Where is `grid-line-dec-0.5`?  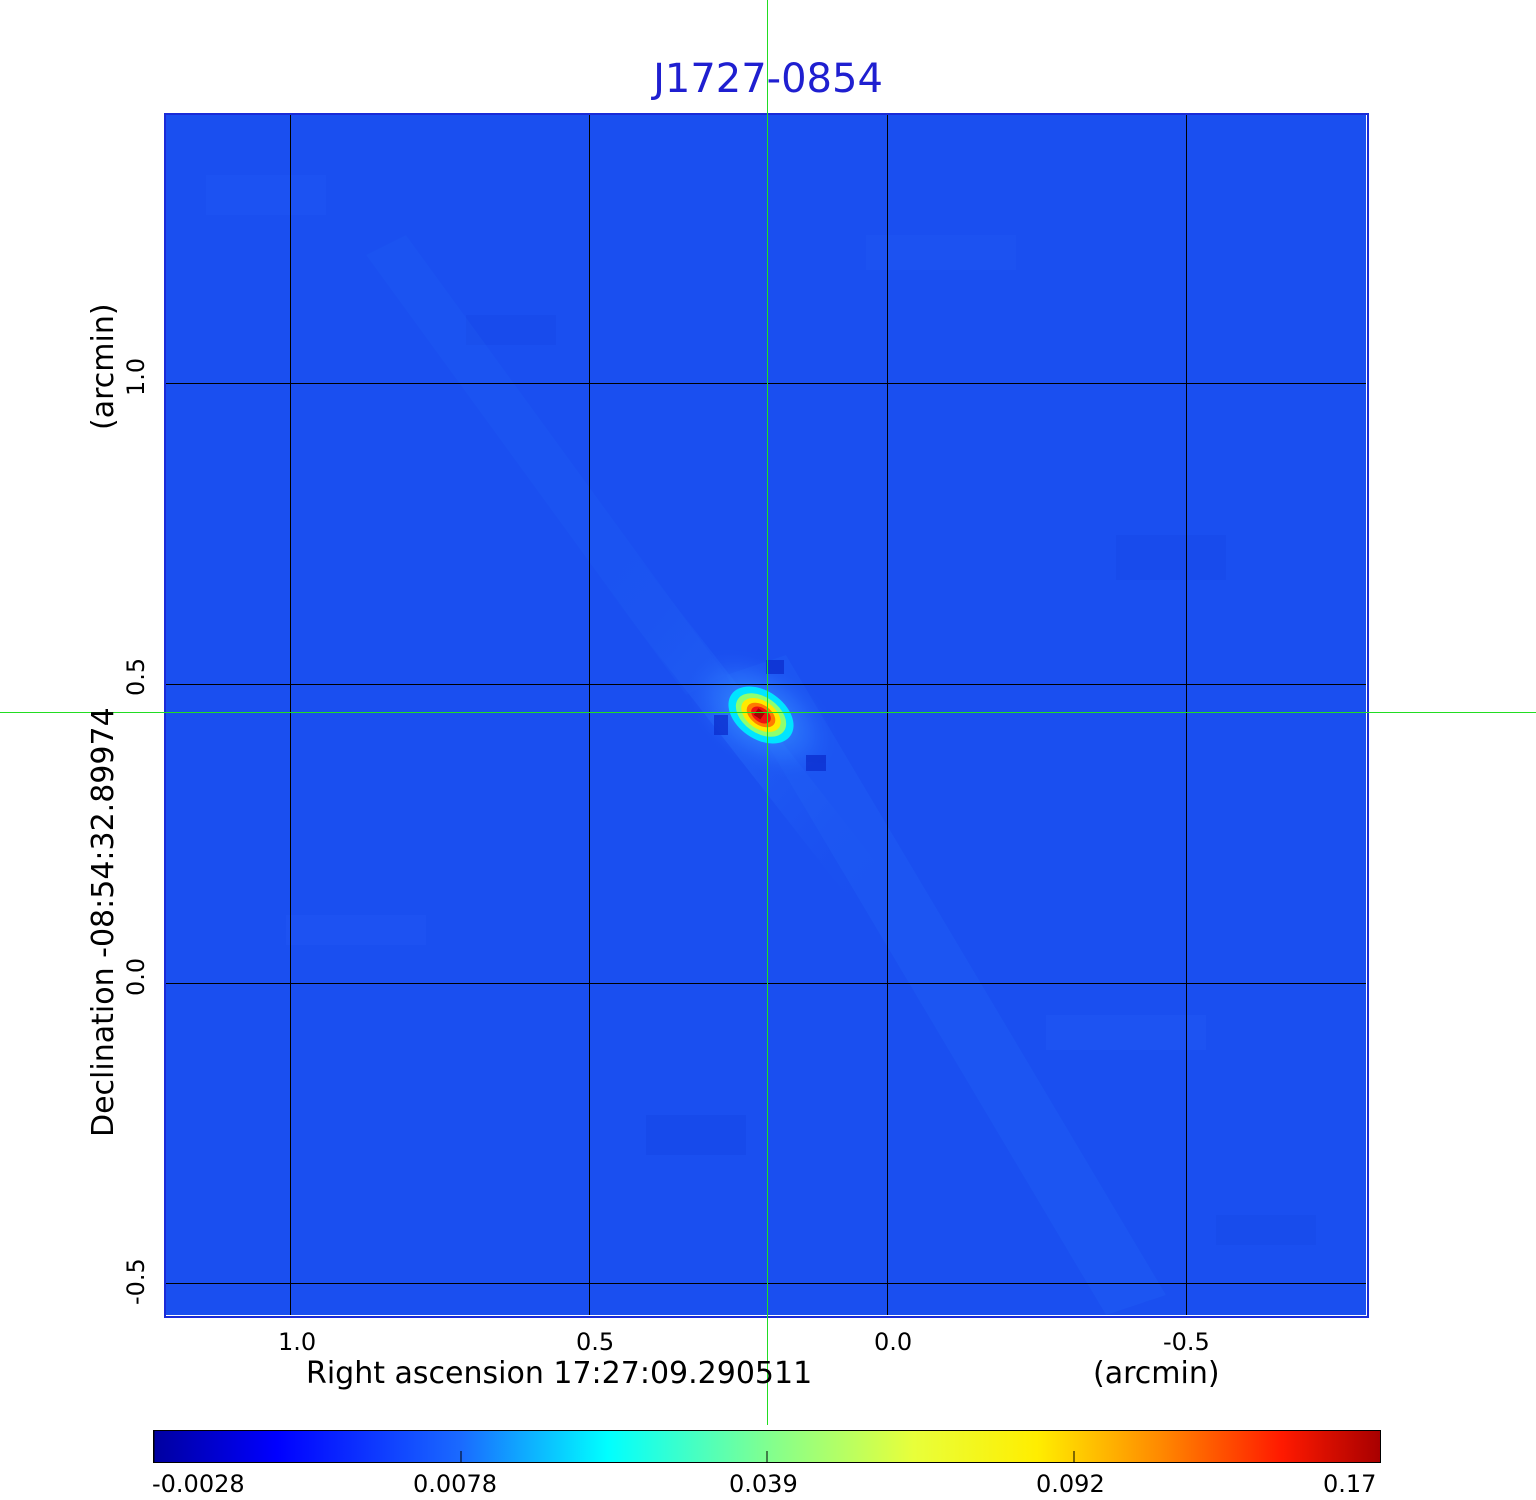
grid-line-dec-0.5 is located at coordinates (766, 684).